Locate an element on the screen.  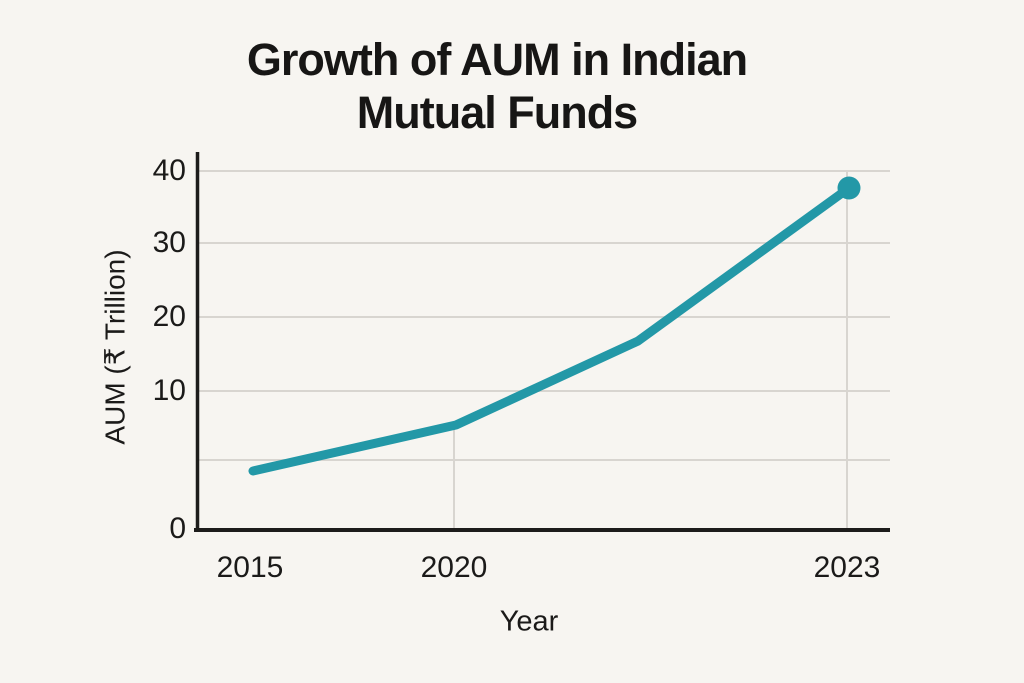
x-tick-label-2023: 2023 is located at coordinates (847, 567).